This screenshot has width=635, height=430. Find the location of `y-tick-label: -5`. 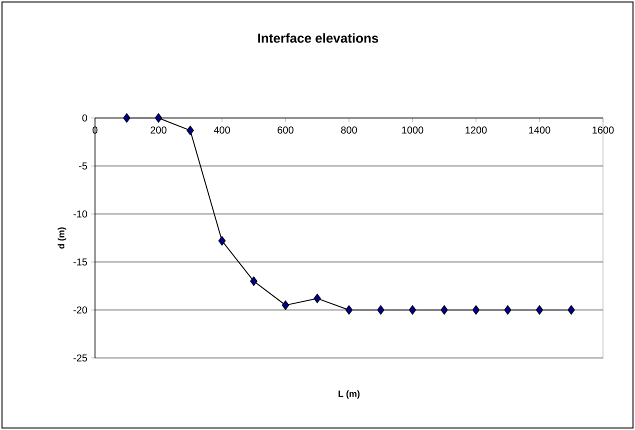

y-tick-label: -5 is located at coordinates (83, 166).